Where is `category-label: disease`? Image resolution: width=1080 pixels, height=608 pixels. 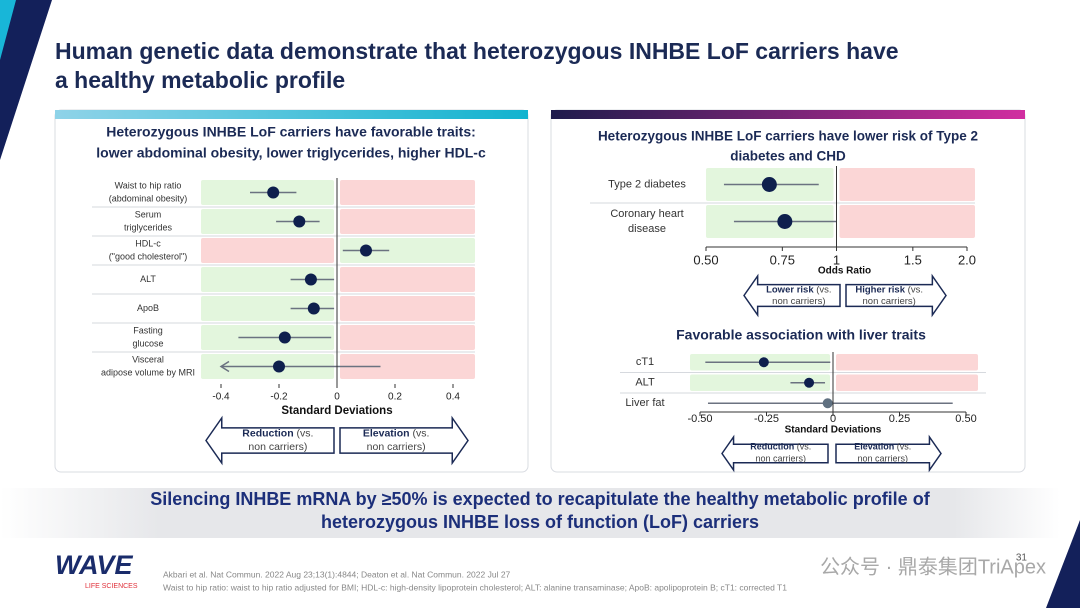
category-label: disease is located at coordinates (647, 229).